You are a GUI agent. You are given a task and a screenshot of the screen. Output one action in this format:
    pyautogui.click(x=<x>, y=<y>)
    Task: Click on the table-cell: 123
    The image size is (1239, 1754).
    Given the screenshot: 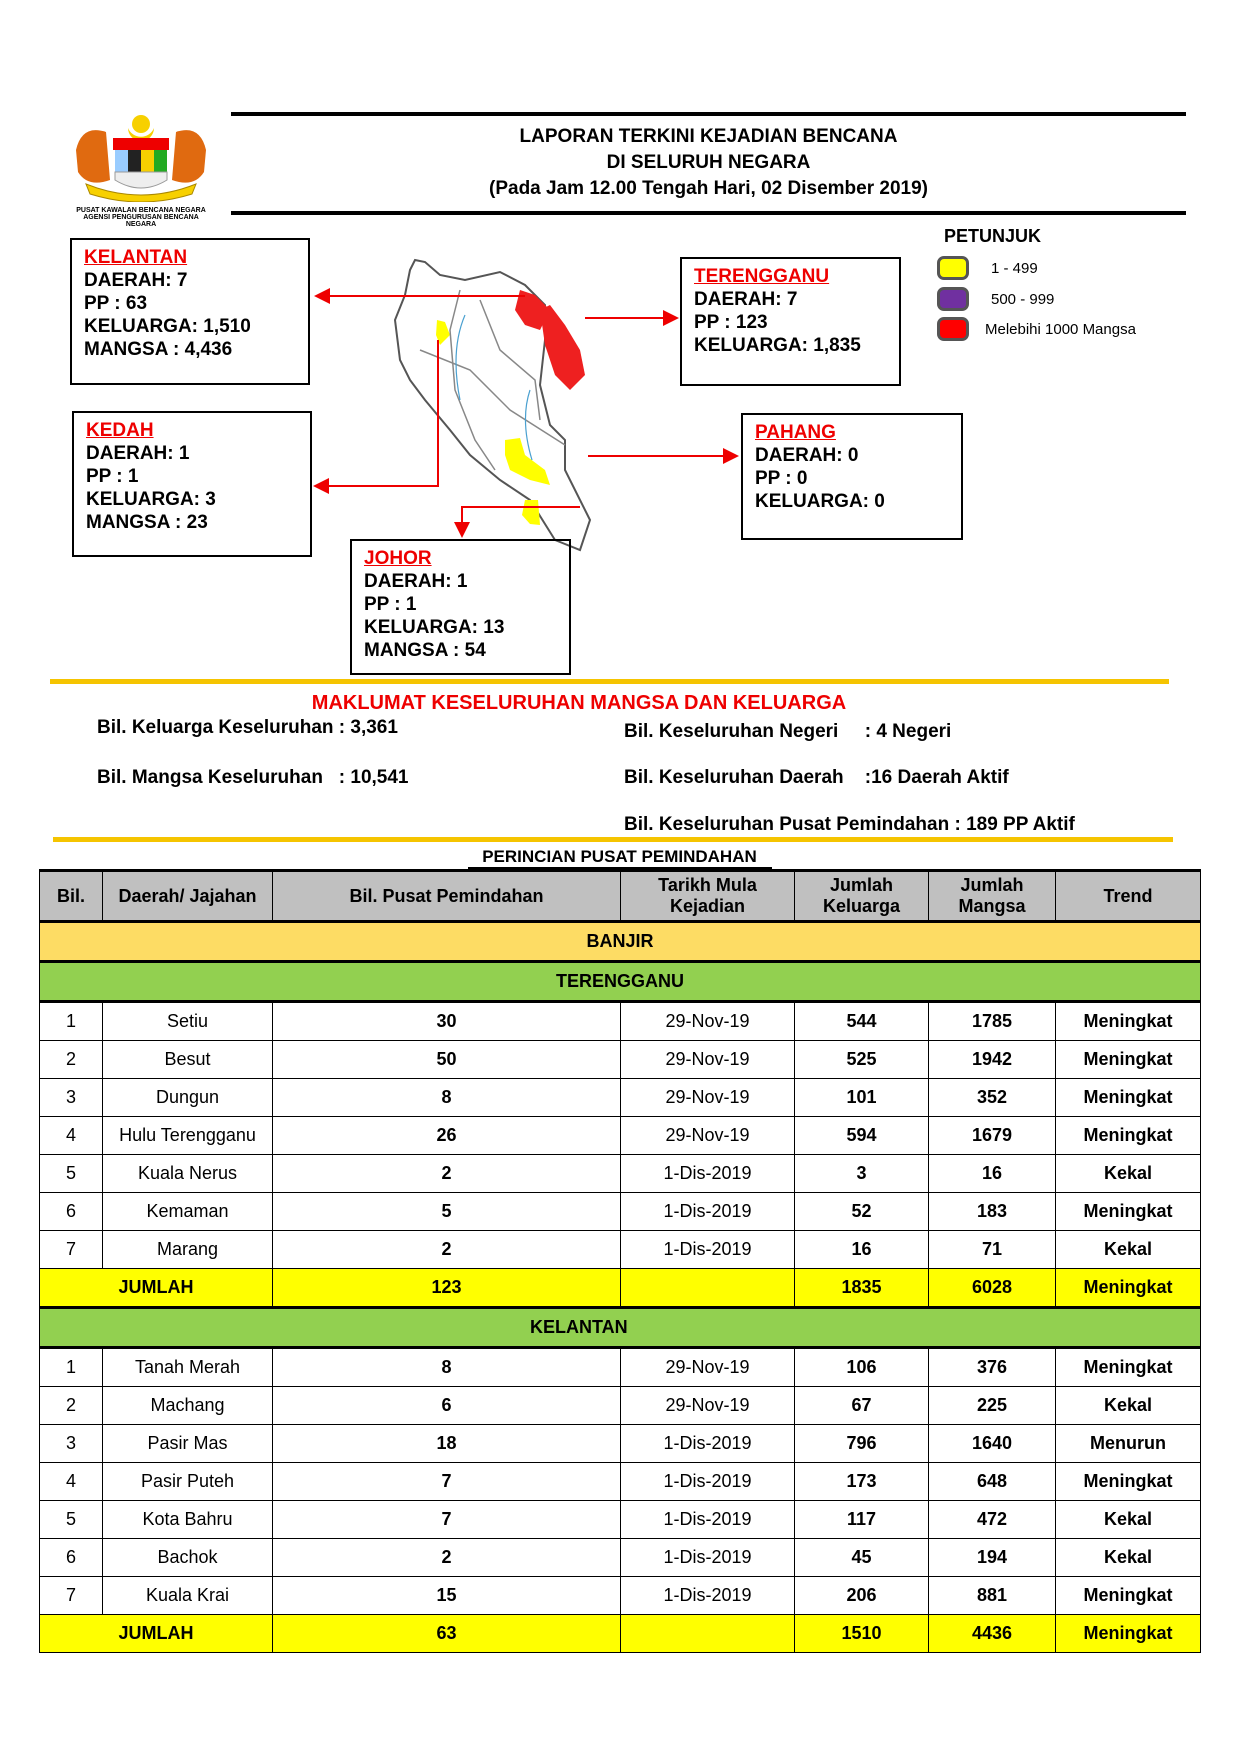 What is the action you would take?
    pyautogui.click(x=446, y=1288)
    